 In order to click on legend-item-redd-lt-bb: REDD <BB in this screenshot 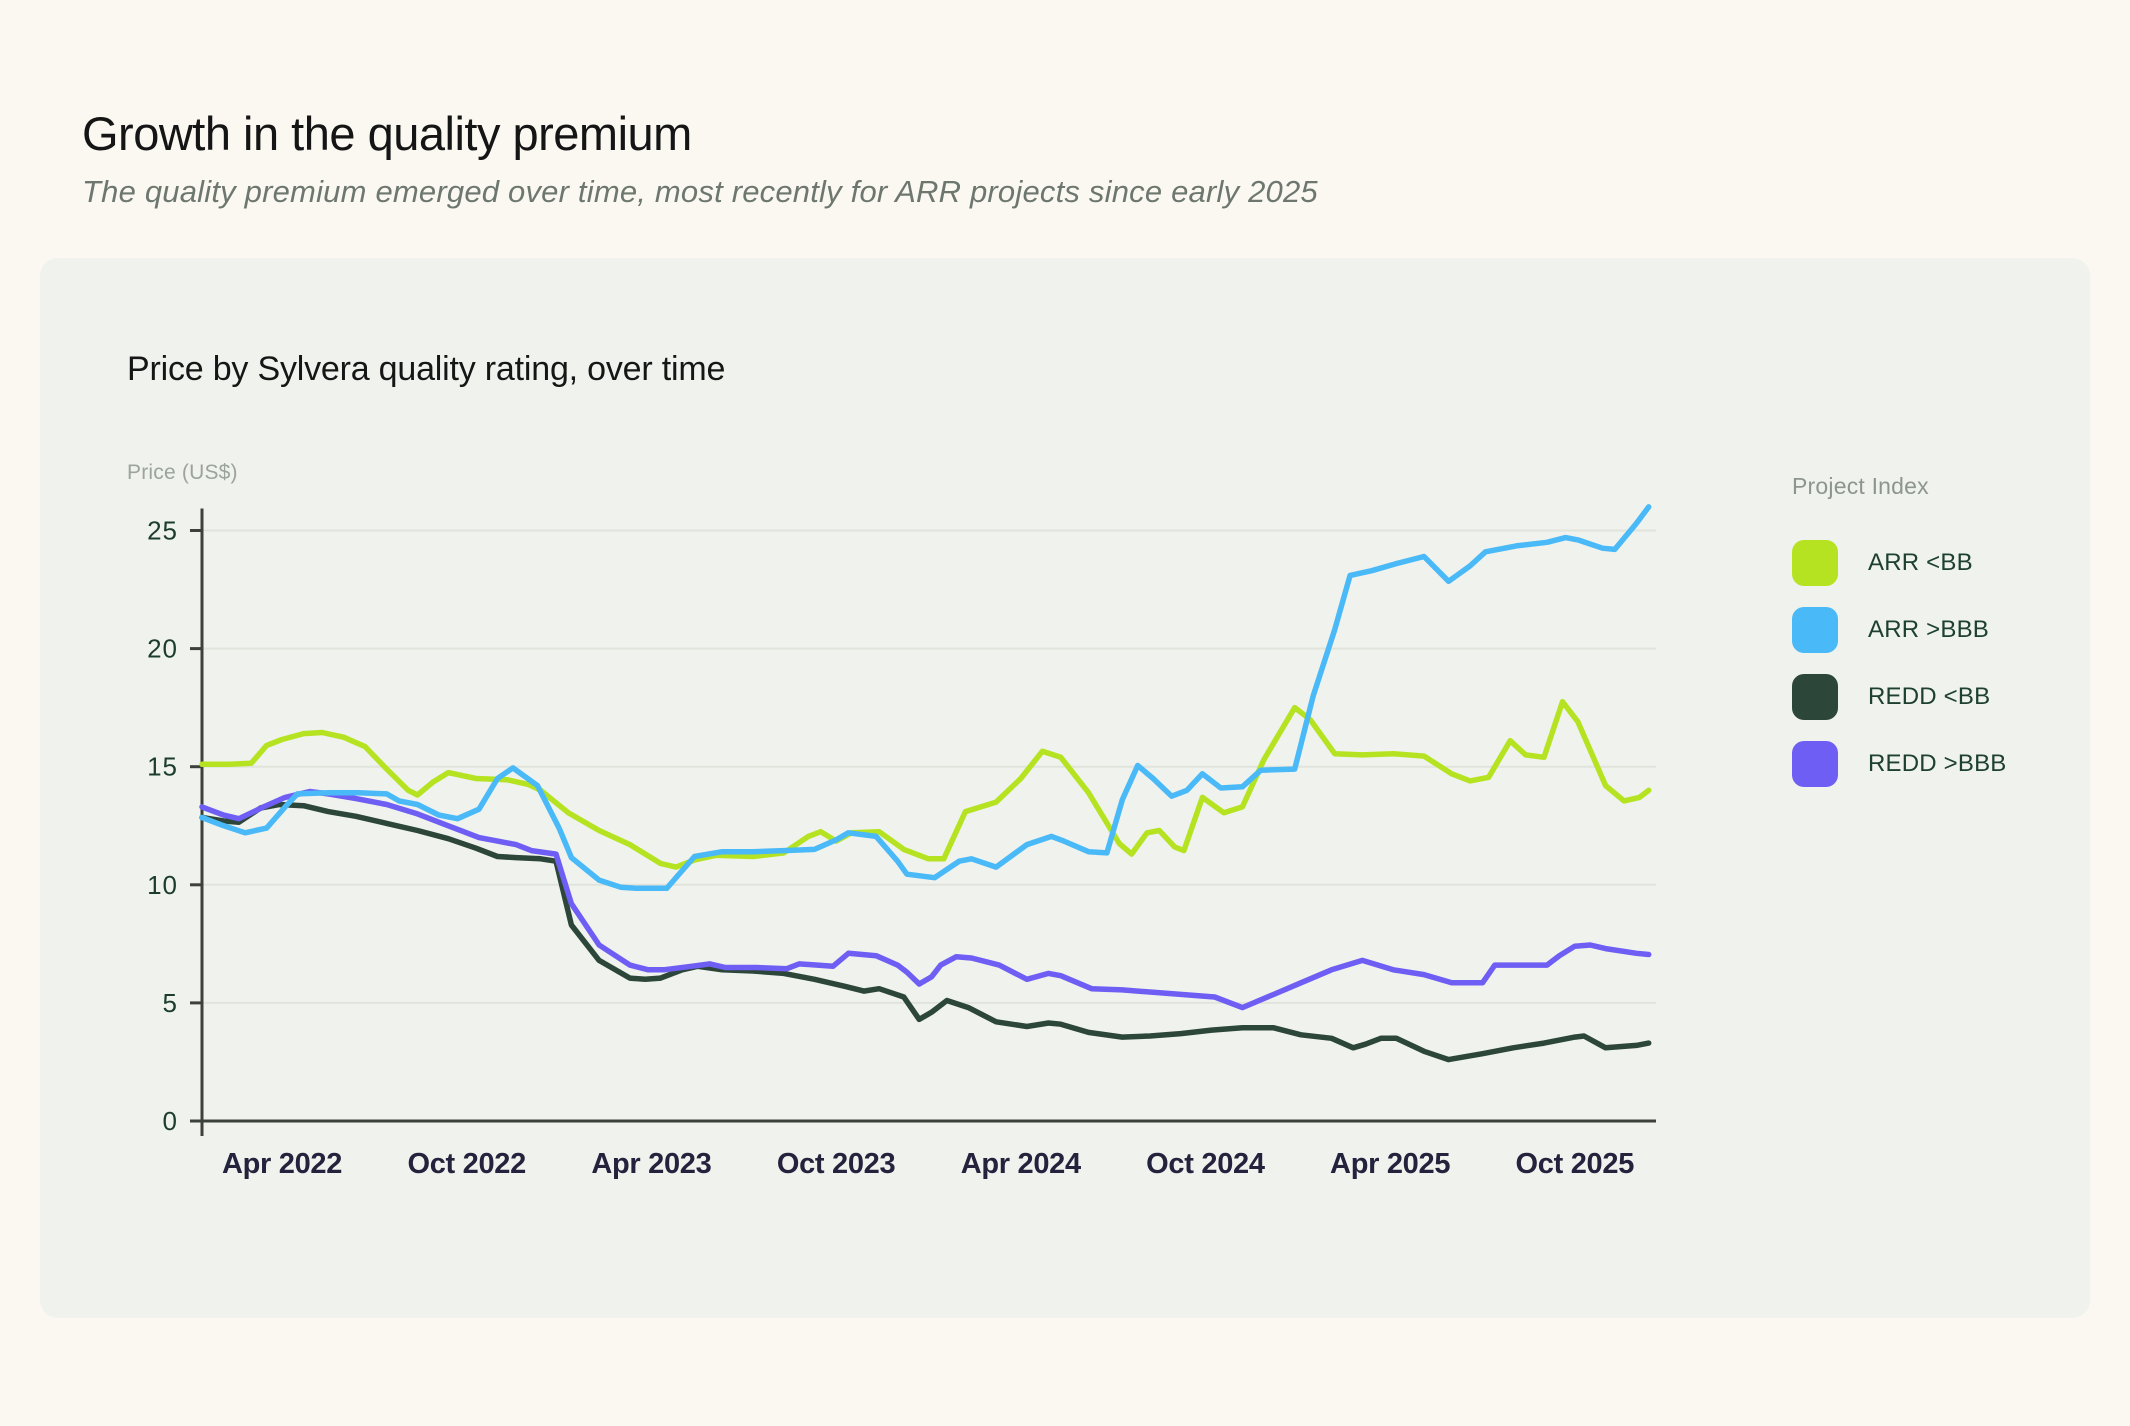, I will do `click(1957, 697)`.